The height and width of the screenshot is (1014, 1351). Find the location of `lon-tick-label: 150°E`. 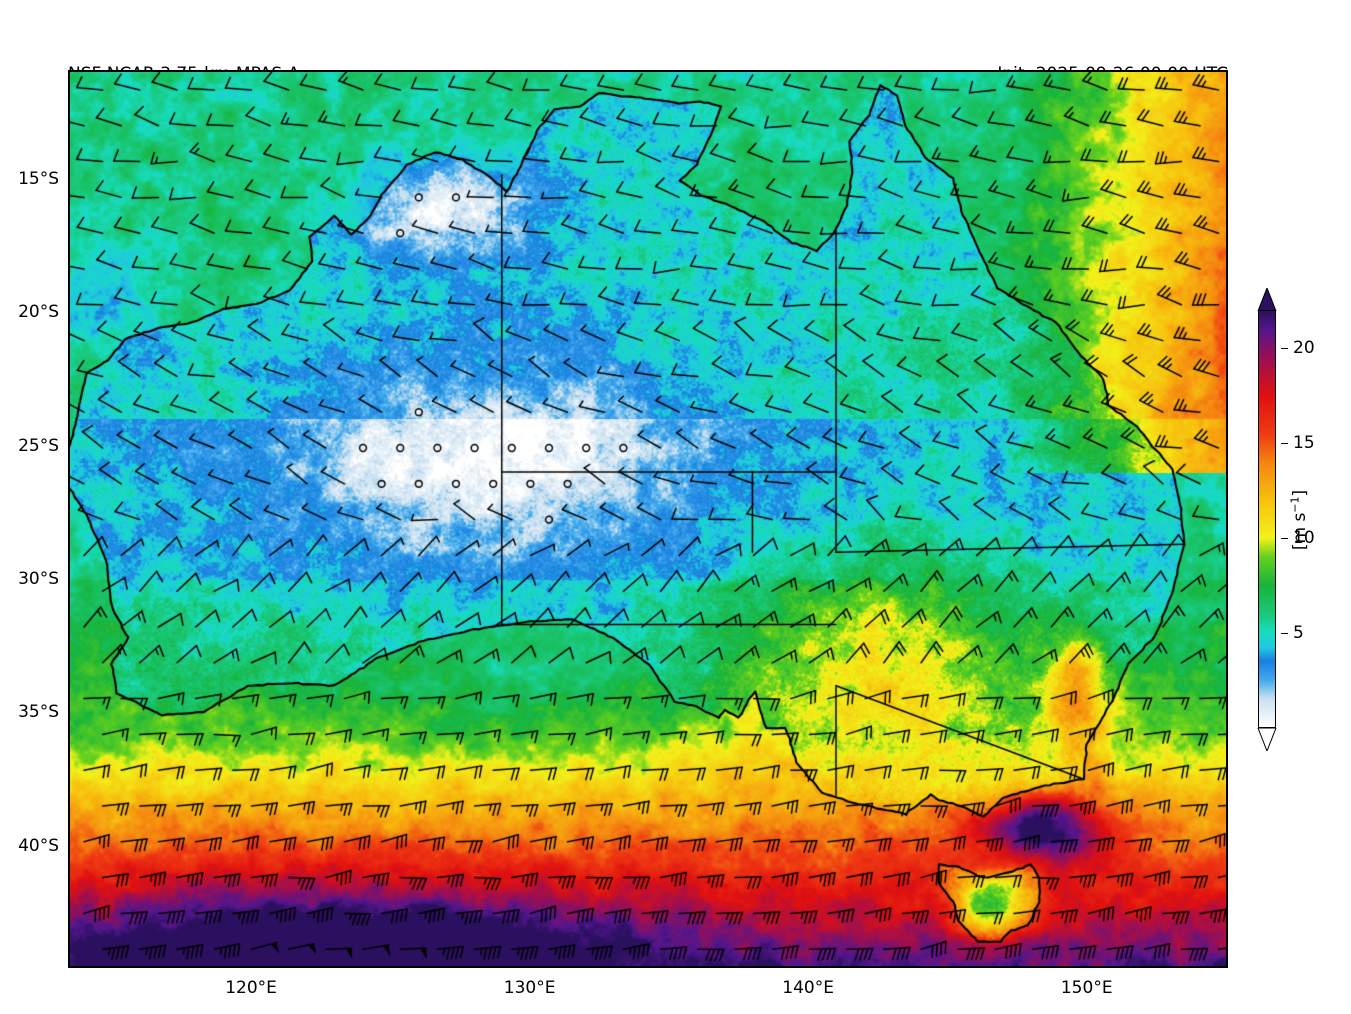

lon-tick-label: 150°E is located at coordinates (1086, 988).